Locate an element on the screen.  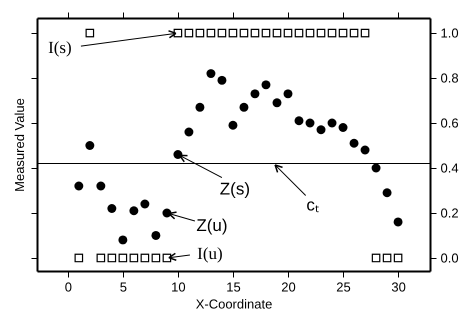
y-tick-label: 0.8 is located at coordinates (449, 78).